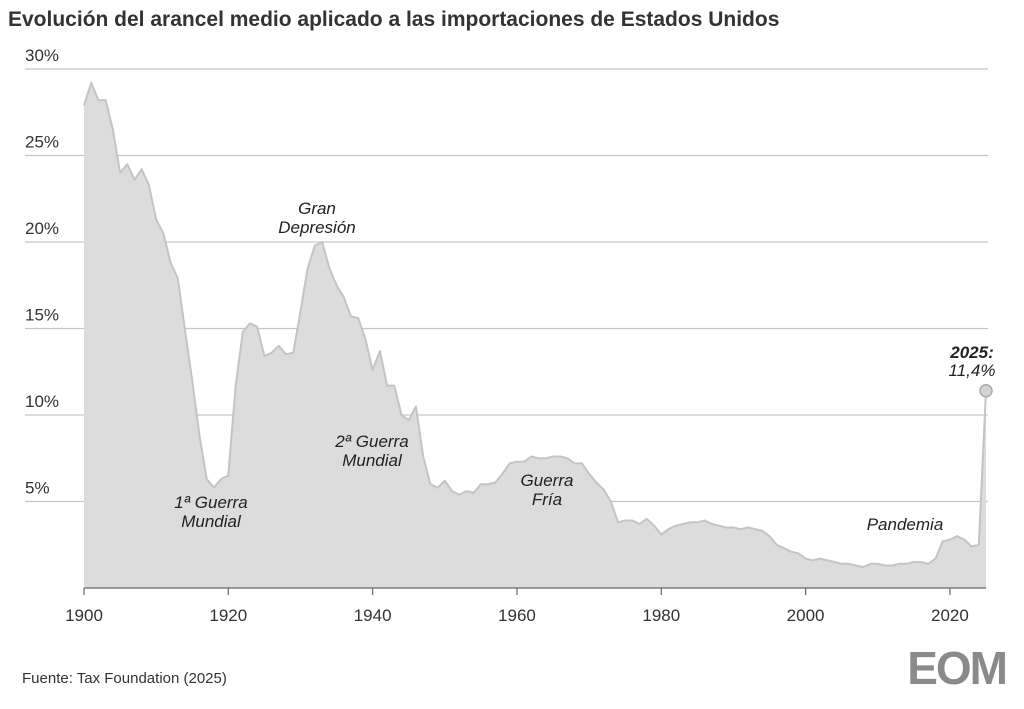  What do you see at coordinates (373, 615) in the screenshot?
I see `x-tick-label: 1940` at bounding box center [373, 615].